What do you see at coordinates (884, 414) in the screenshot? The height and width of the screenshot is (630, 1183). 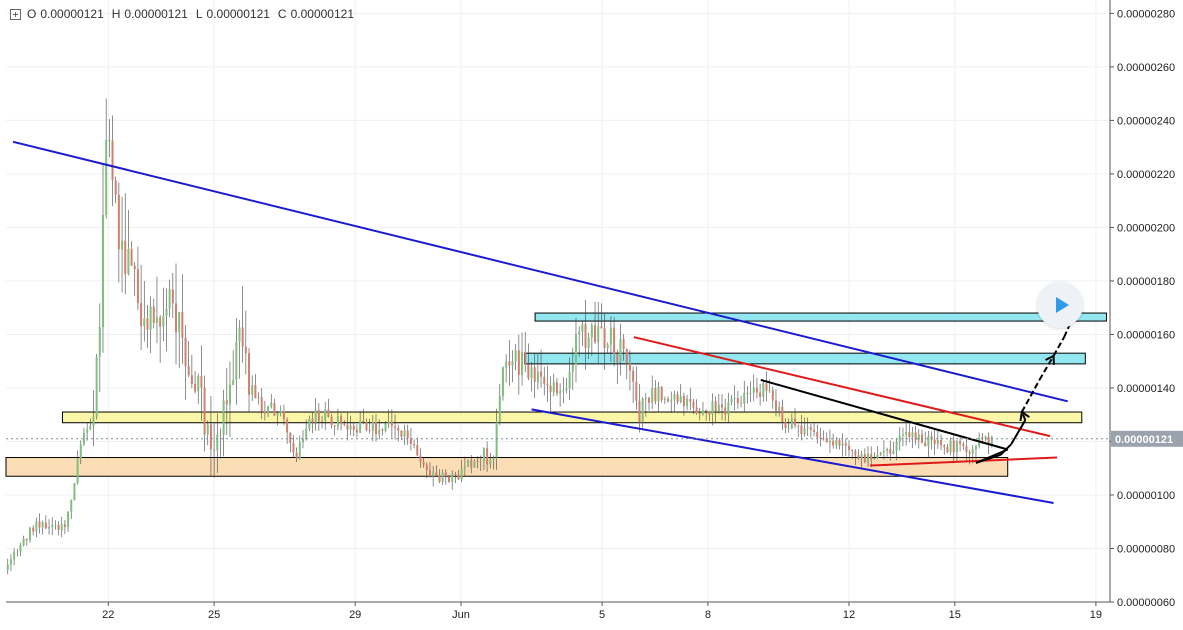 I see `black-trendline` at bounding box center [884, 414].